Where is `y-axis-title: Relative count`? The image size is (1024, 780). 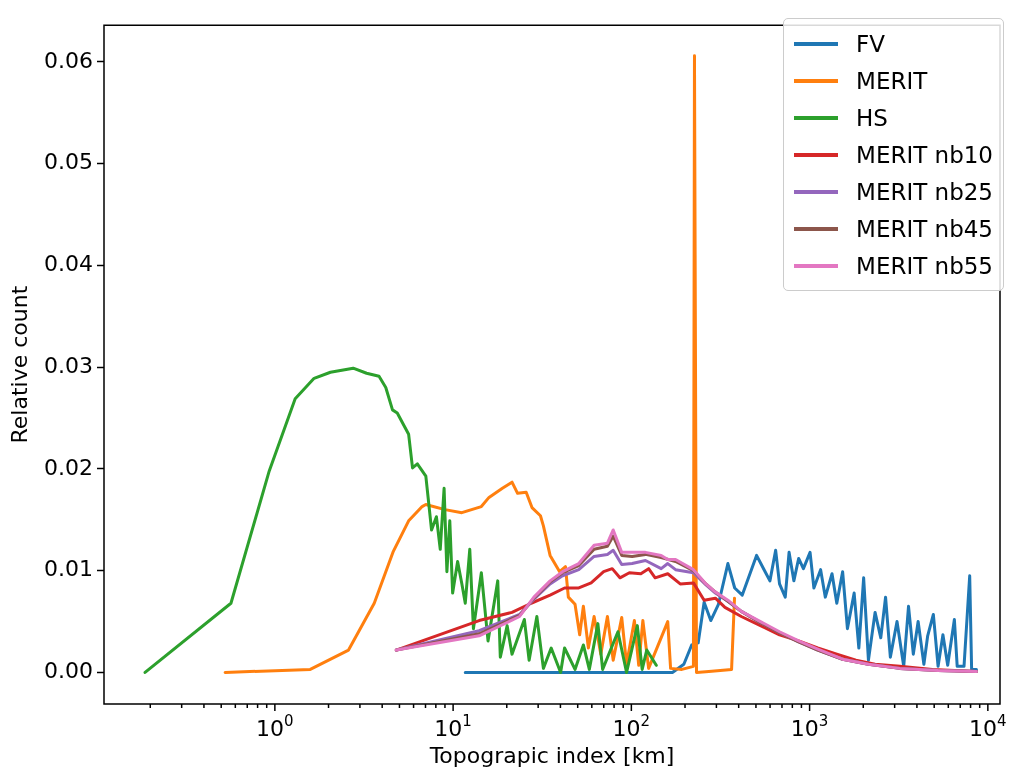
y-axis-title: Relative count is located at coordinates (19, 364).